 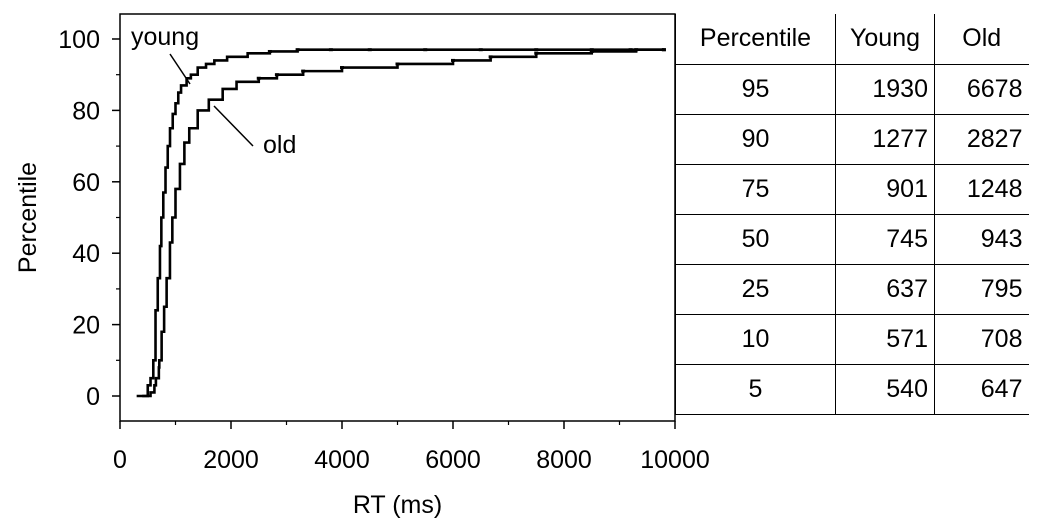 What do you see at coordinates (180, 69) in the screenshot?
I see `annotation-young-leader` at bounding box center [180, 69].